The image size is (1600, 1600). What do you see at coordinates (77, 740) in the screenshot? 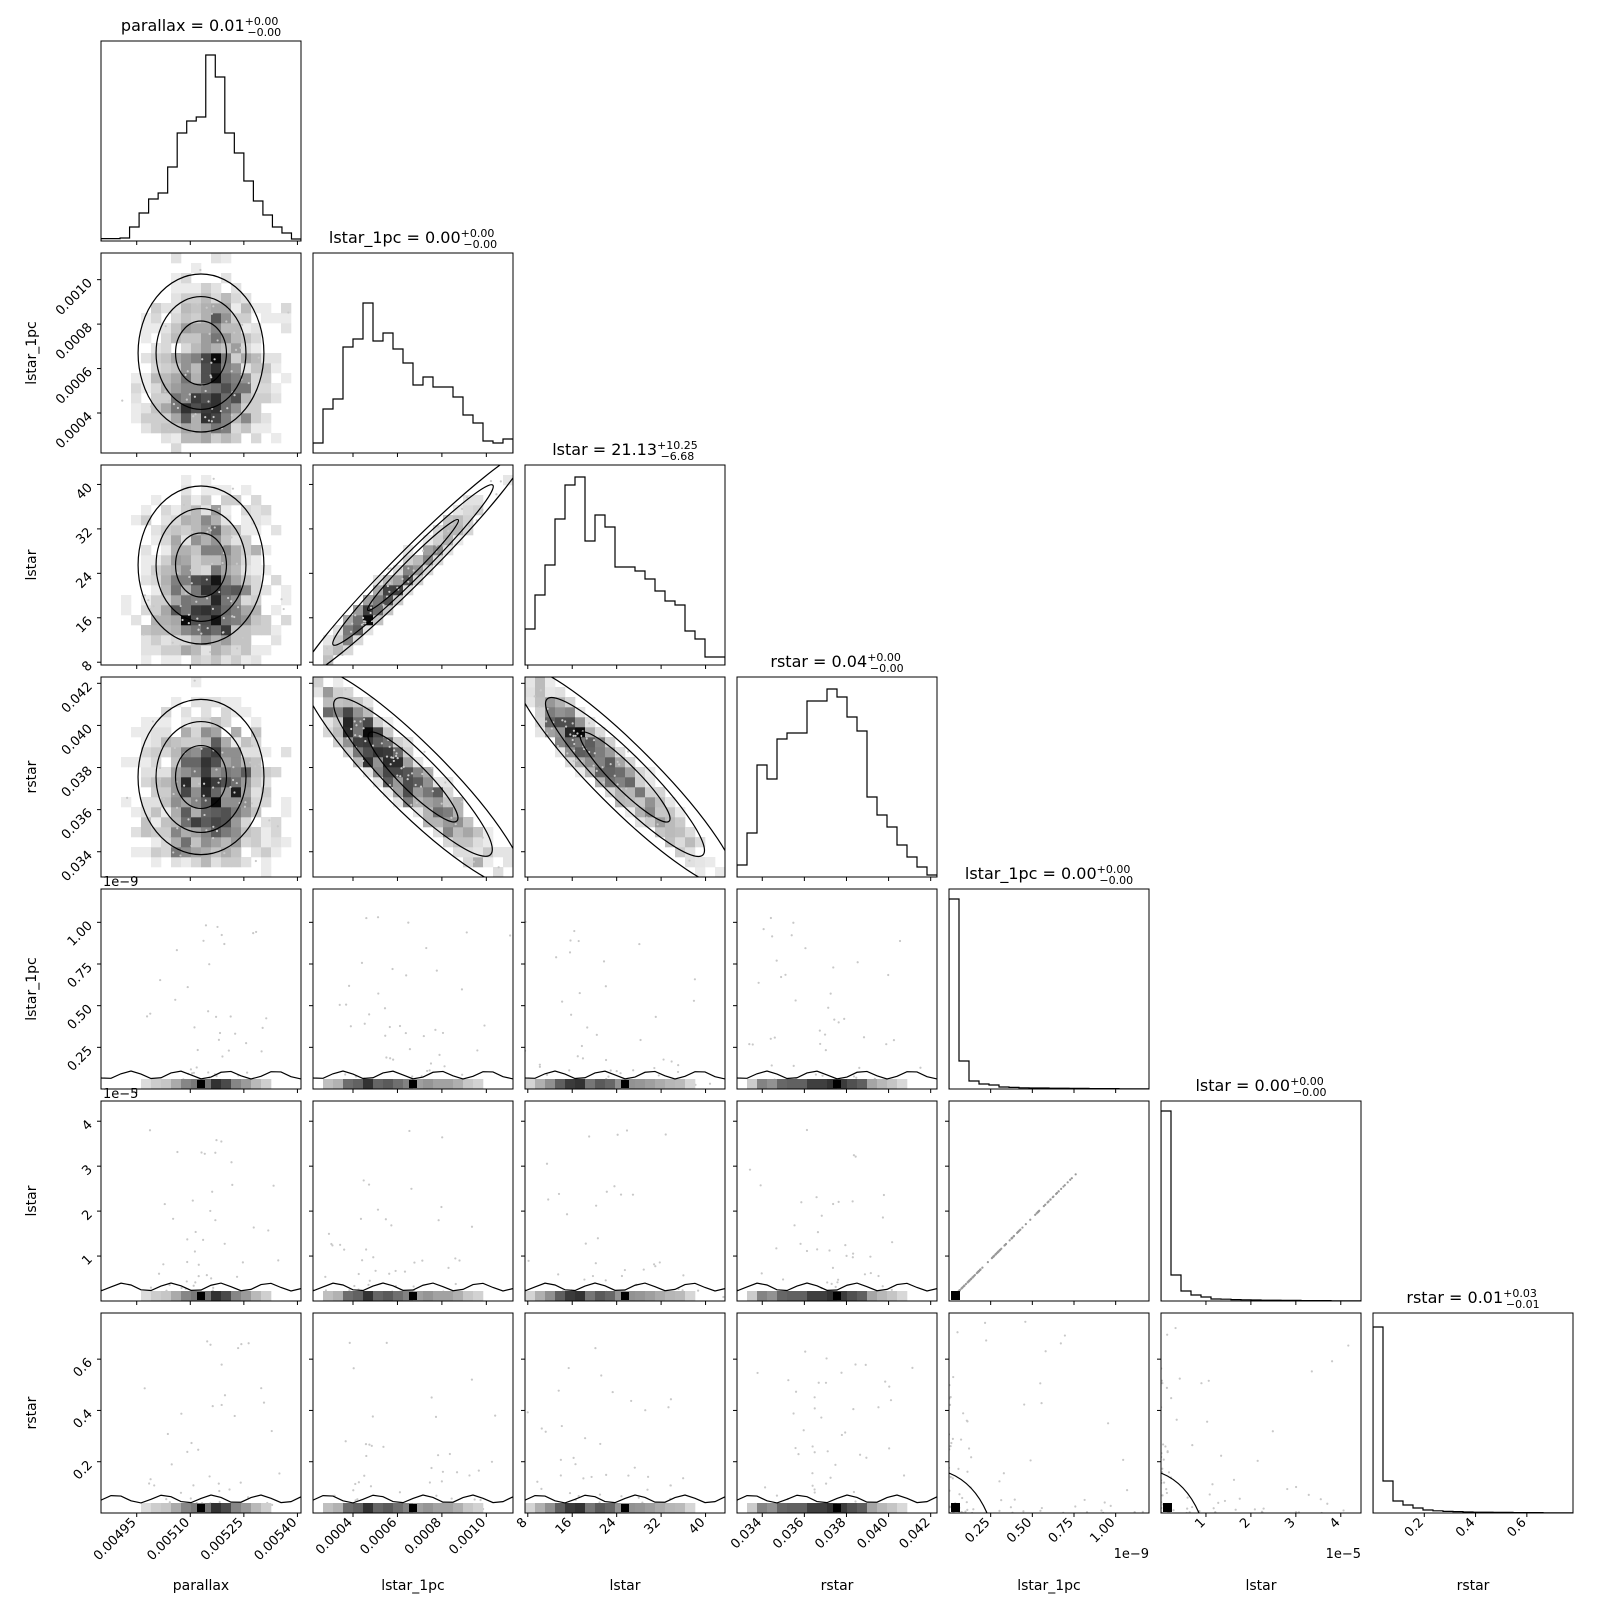
I see `y-tick-label: 0.040` at bounding box center [77, 740].